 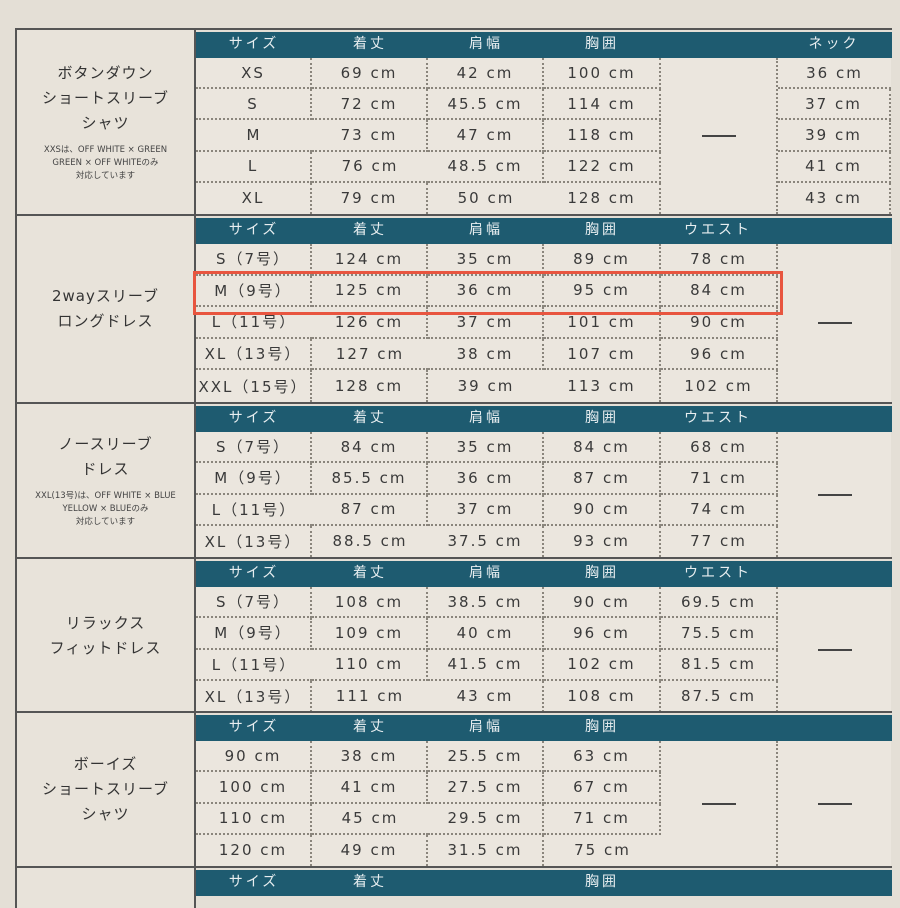 What do you see at coordinates (486, 850) in the screenshot?
I see `measurement-cell: 31.5 cm` at bounding box center [486, 850].